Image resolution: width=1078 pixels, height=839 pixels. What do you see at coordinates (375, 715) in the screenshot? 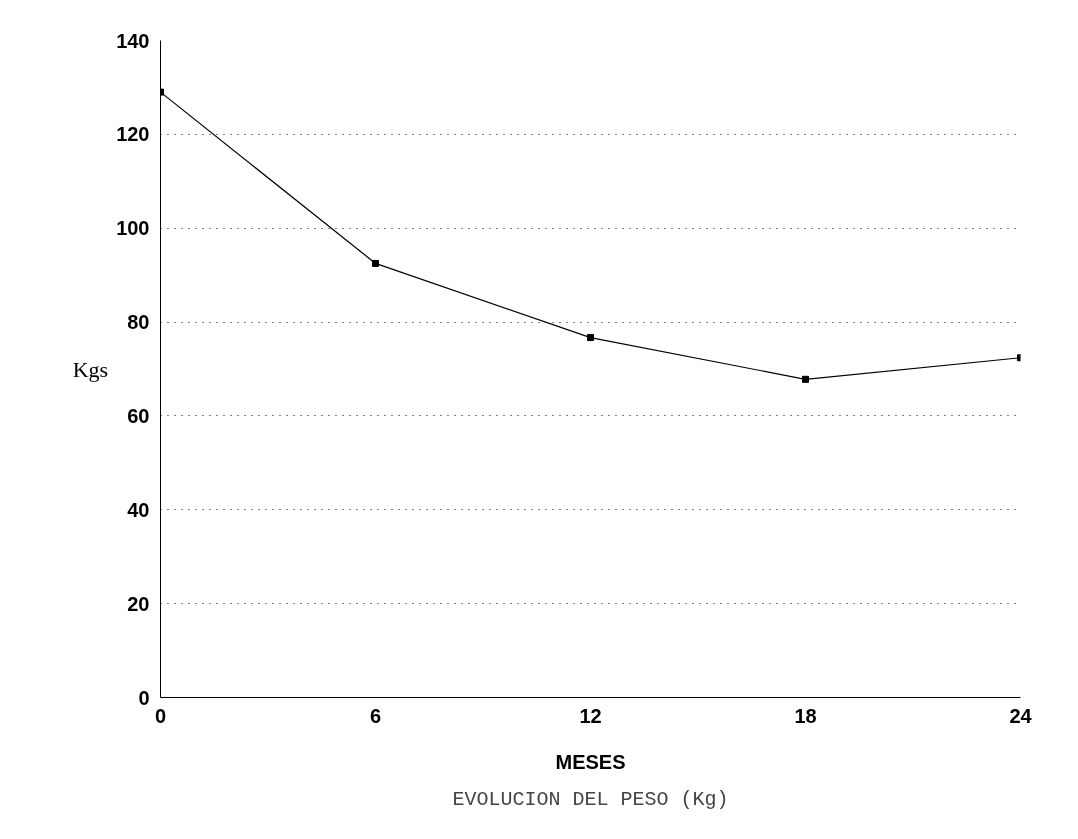
I see `x-tick-label: 6` at bounding box center [375, 715].